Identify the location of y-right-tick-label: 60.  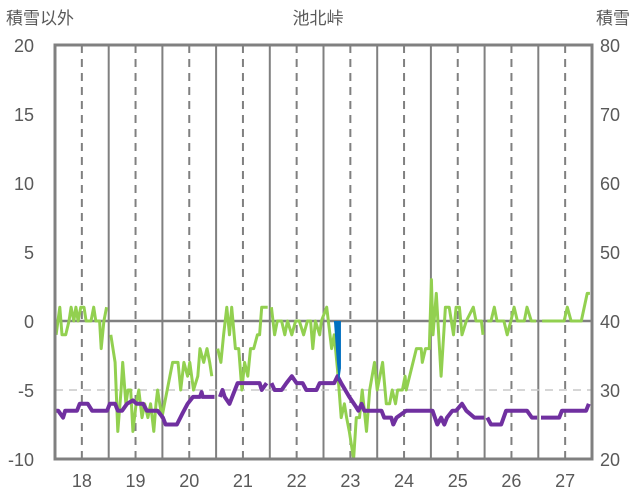
(610, 184).